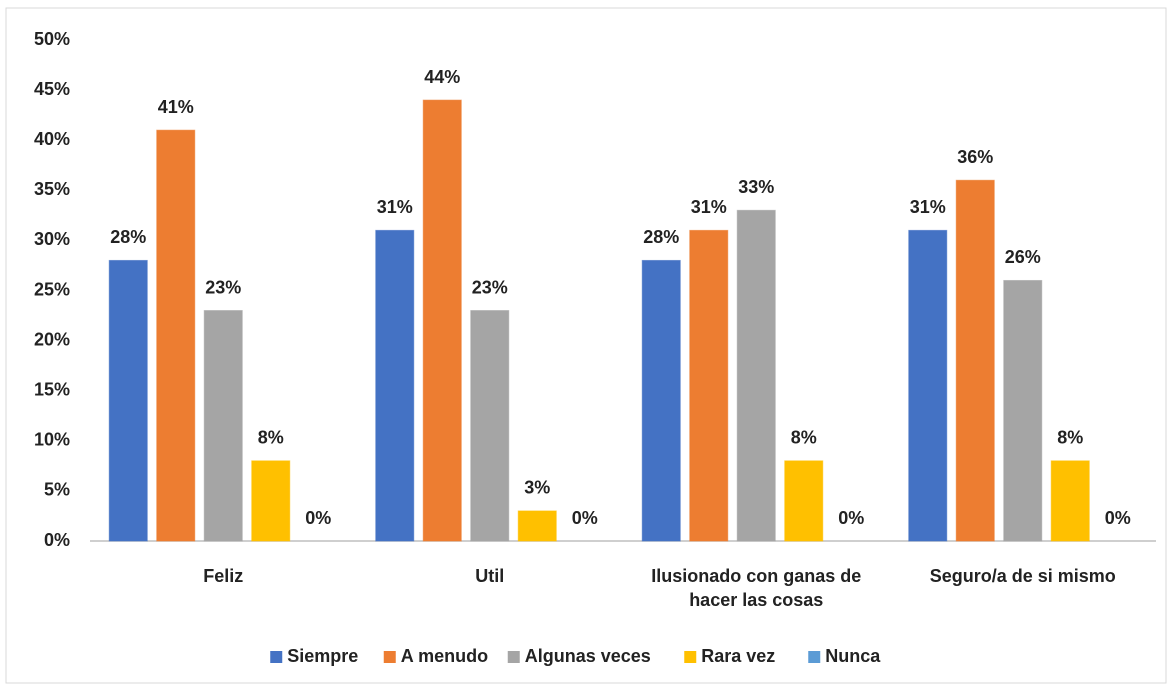 Image resolution: width=1171 pixels, height=689 pixels. I want to click on y-tick-label: 0%, so click(57, 540).